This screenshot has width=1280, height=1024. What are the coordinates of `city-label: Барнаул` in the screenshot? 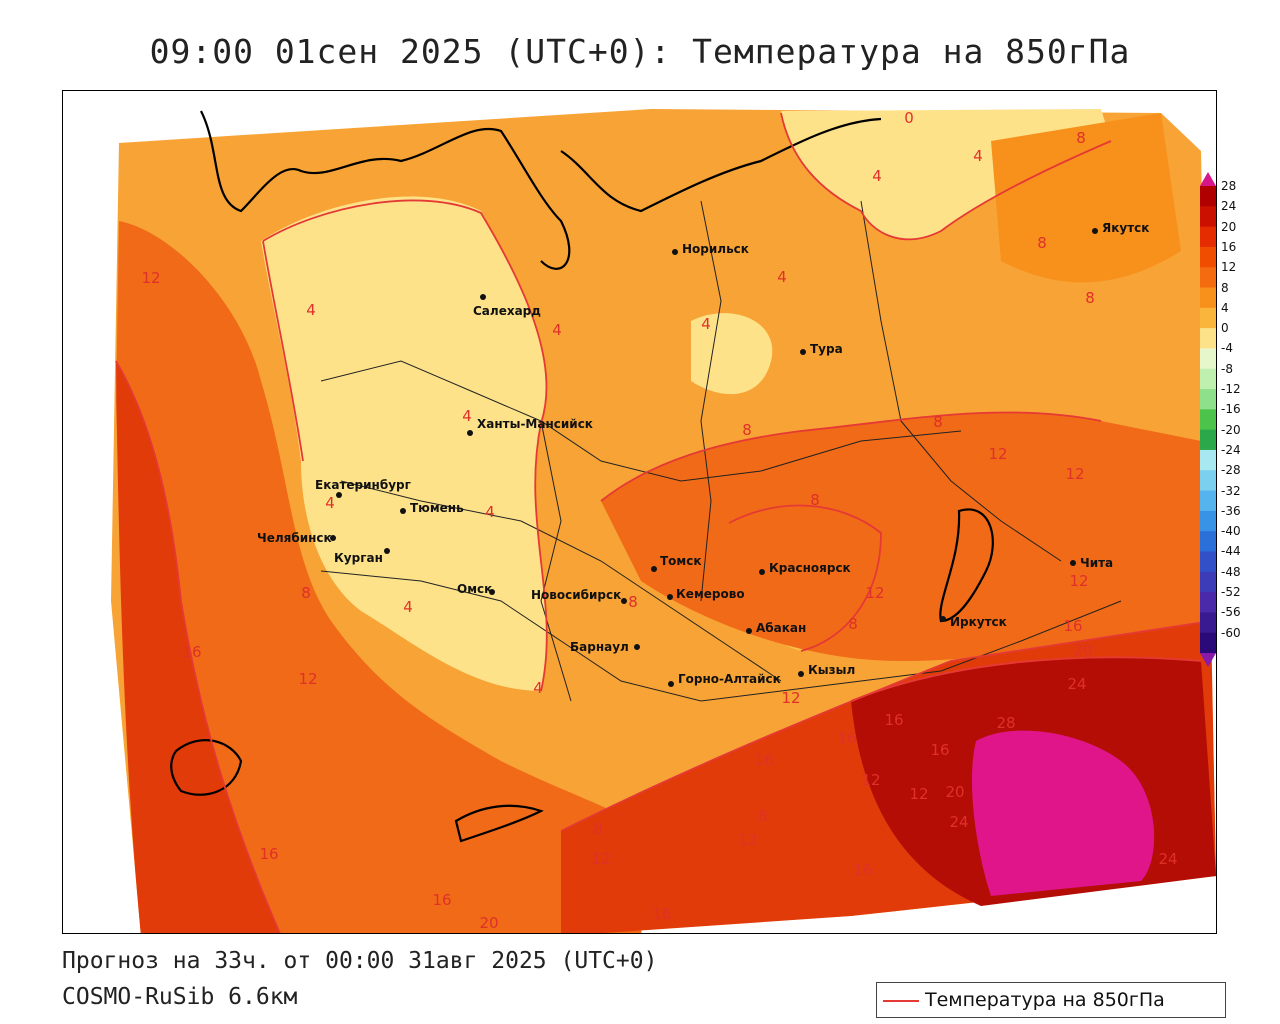 It's located at (599, 647).